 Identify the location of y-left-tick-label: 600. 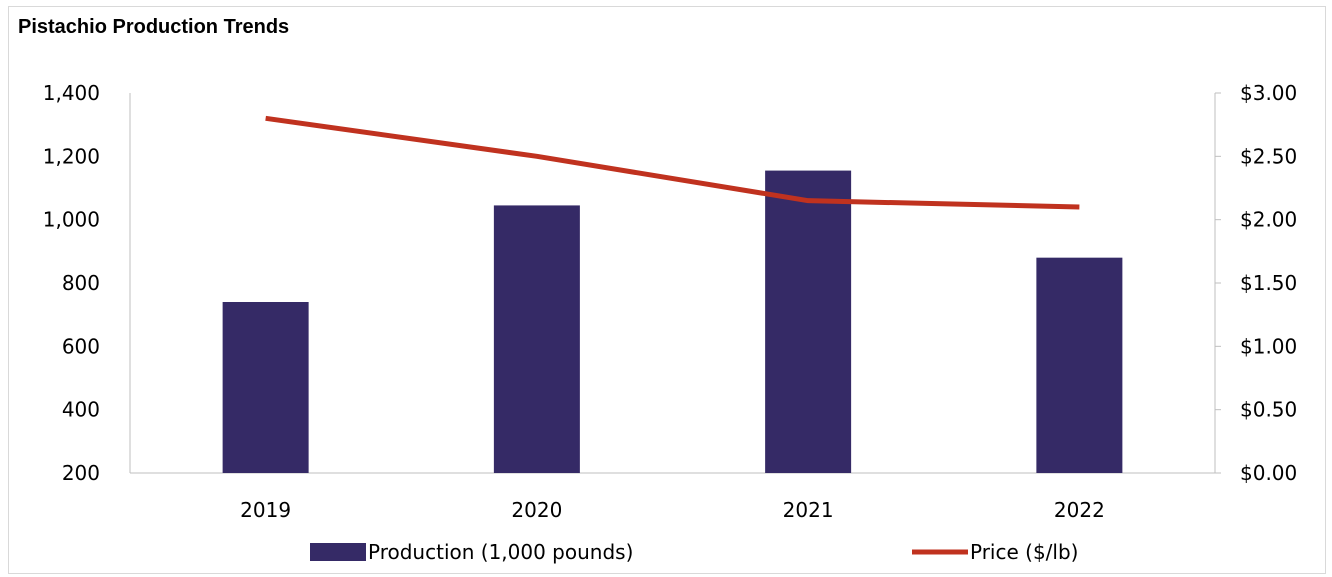
(81, 346).